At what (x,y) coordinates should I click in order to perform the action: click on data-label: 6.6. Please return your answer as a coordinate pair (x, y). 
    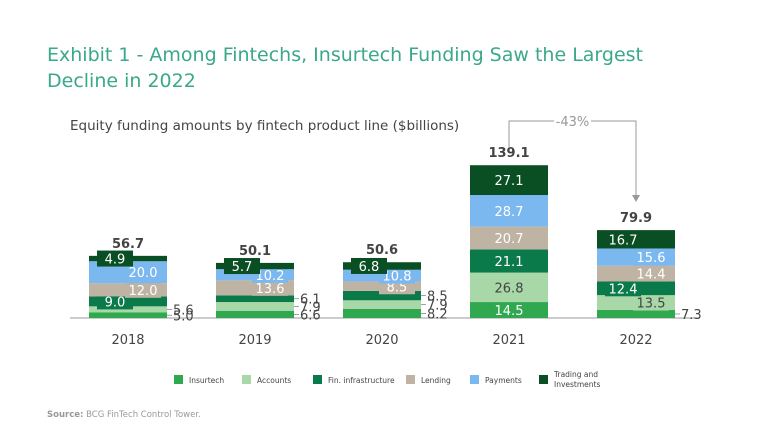
    Looking at the image, I should click on (310, 315).